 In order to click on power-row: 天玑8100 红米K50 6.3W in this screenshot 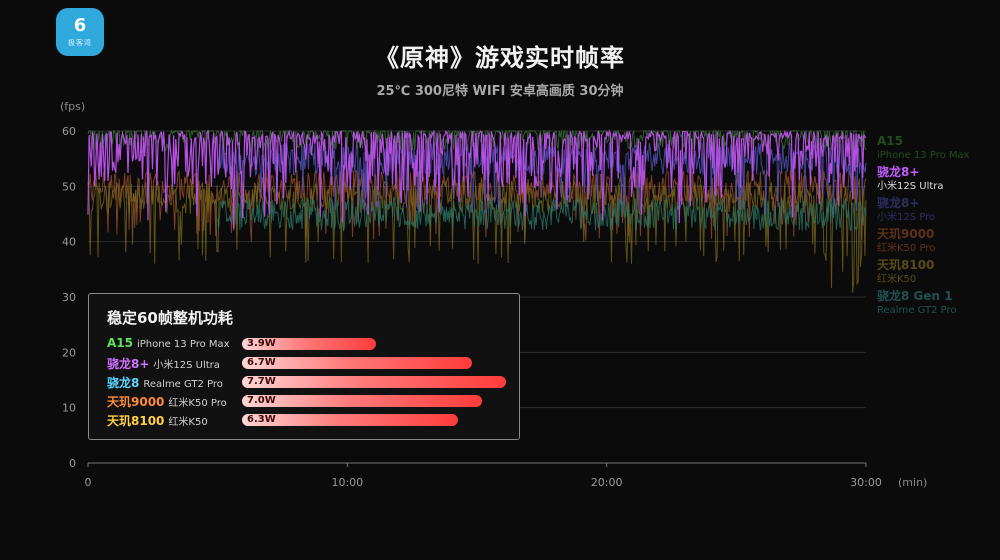, I will do `click(309, 421)`.